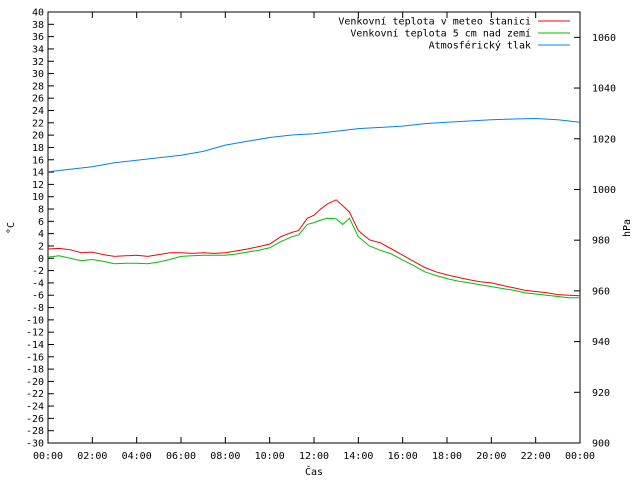 The image size is (640, 480). Describe the element at coordinates (270, 456) in the screenshot. I see `x-tick-label: 10:00` at that location.